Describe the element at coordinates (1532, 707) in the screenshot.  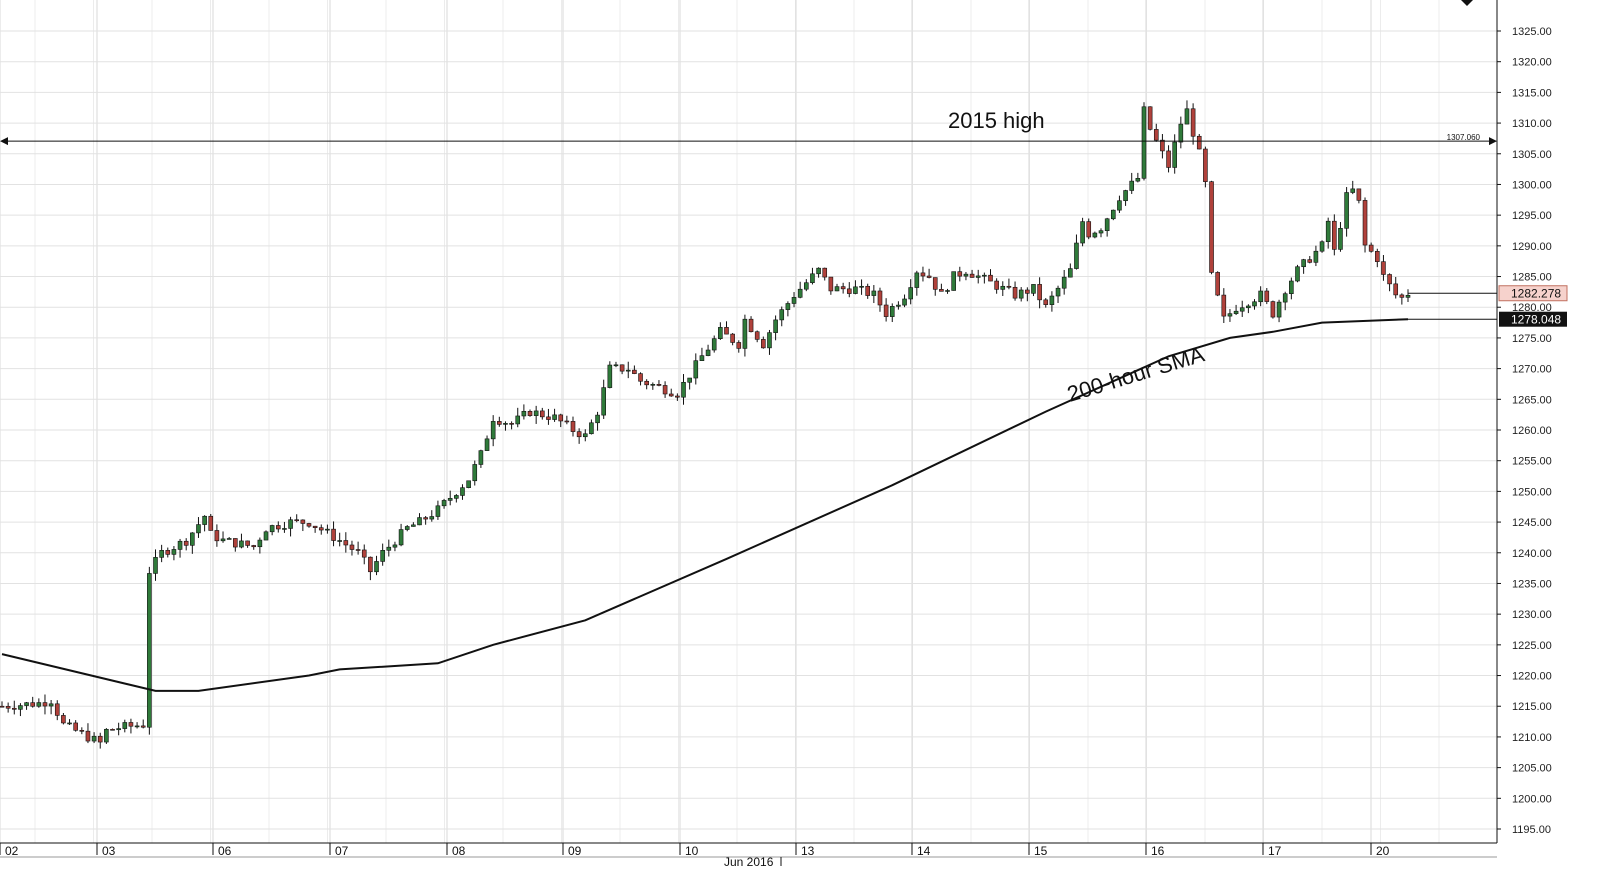
I see `y-tick-label: 1215.00` at that location.